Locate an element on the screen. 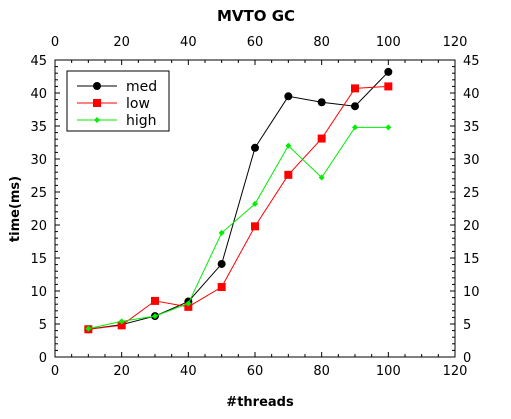  legend-marker-high is located at coordinates (97, 120).